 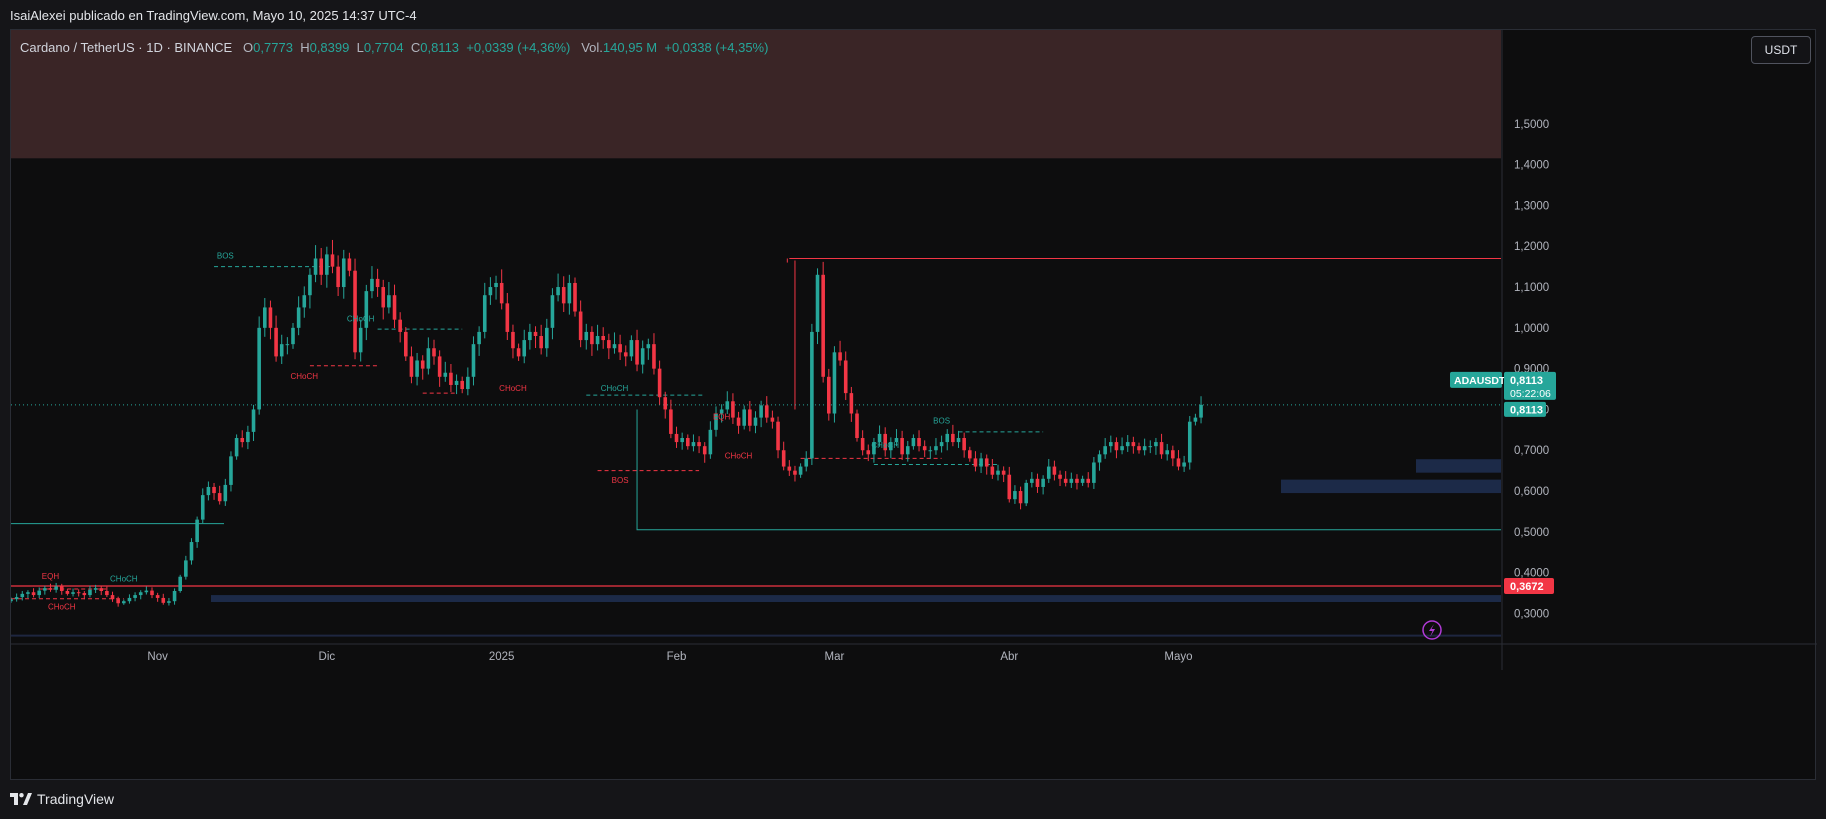 What do you see at coordinates (1531, 247) in the screenshot?
I see `price-tick-label: 1,2000` at bounding box center [1531, 247].